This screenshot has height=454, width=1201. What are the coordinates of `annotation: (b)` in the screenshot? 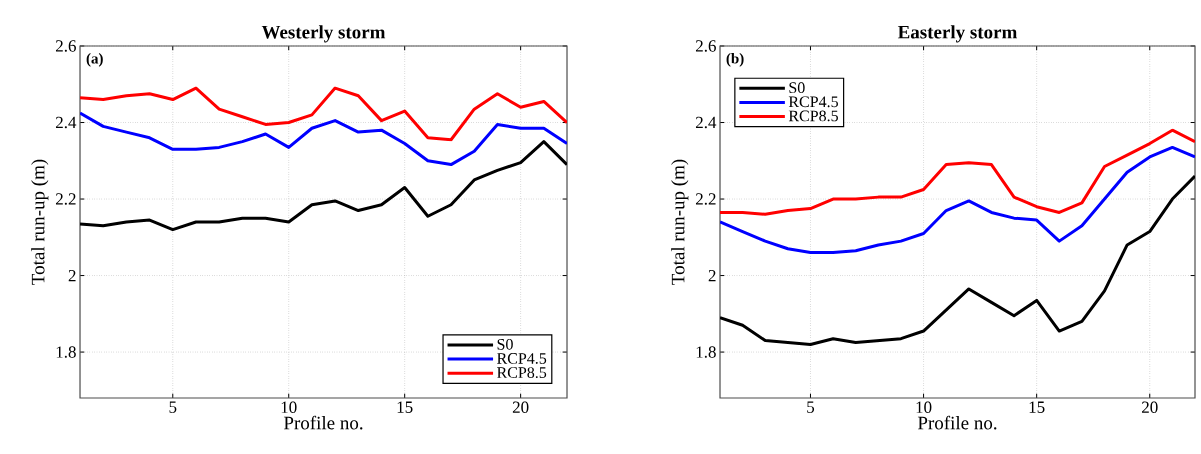 It's located at (735, 60).